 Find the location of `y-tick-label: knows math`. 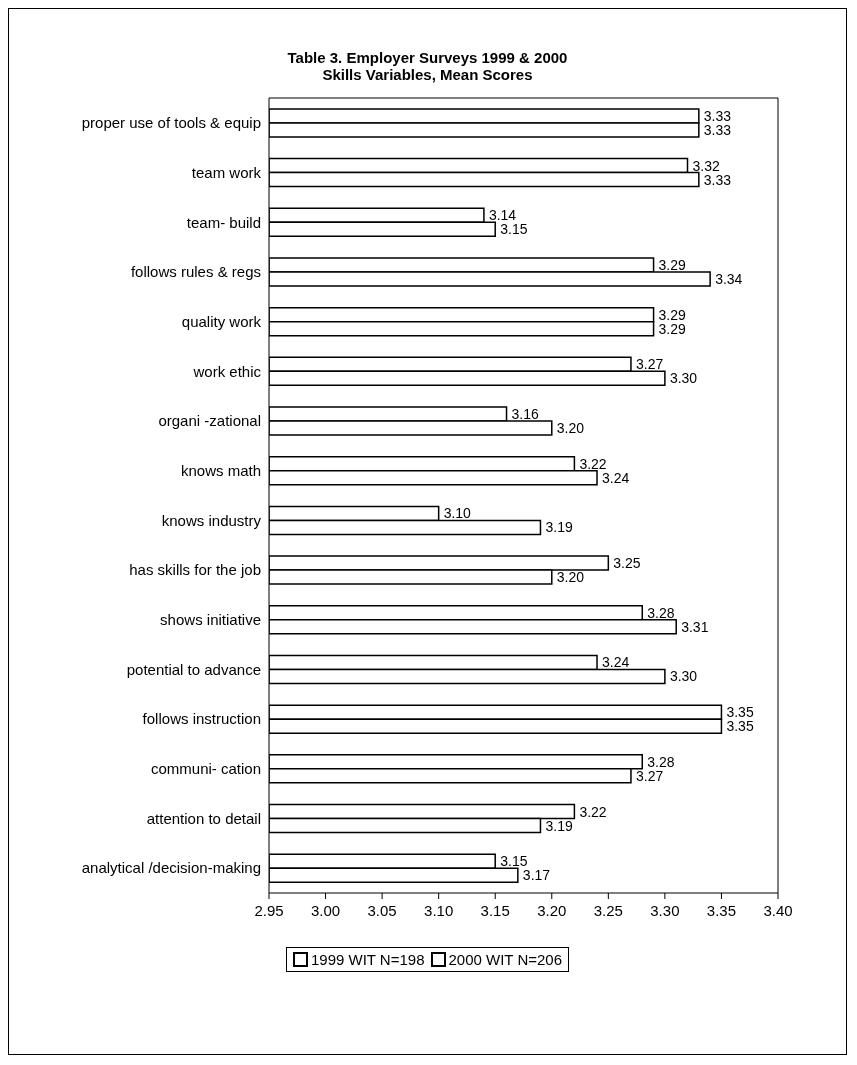

y-tick-label: knows math is located at coordinates (220, 470).